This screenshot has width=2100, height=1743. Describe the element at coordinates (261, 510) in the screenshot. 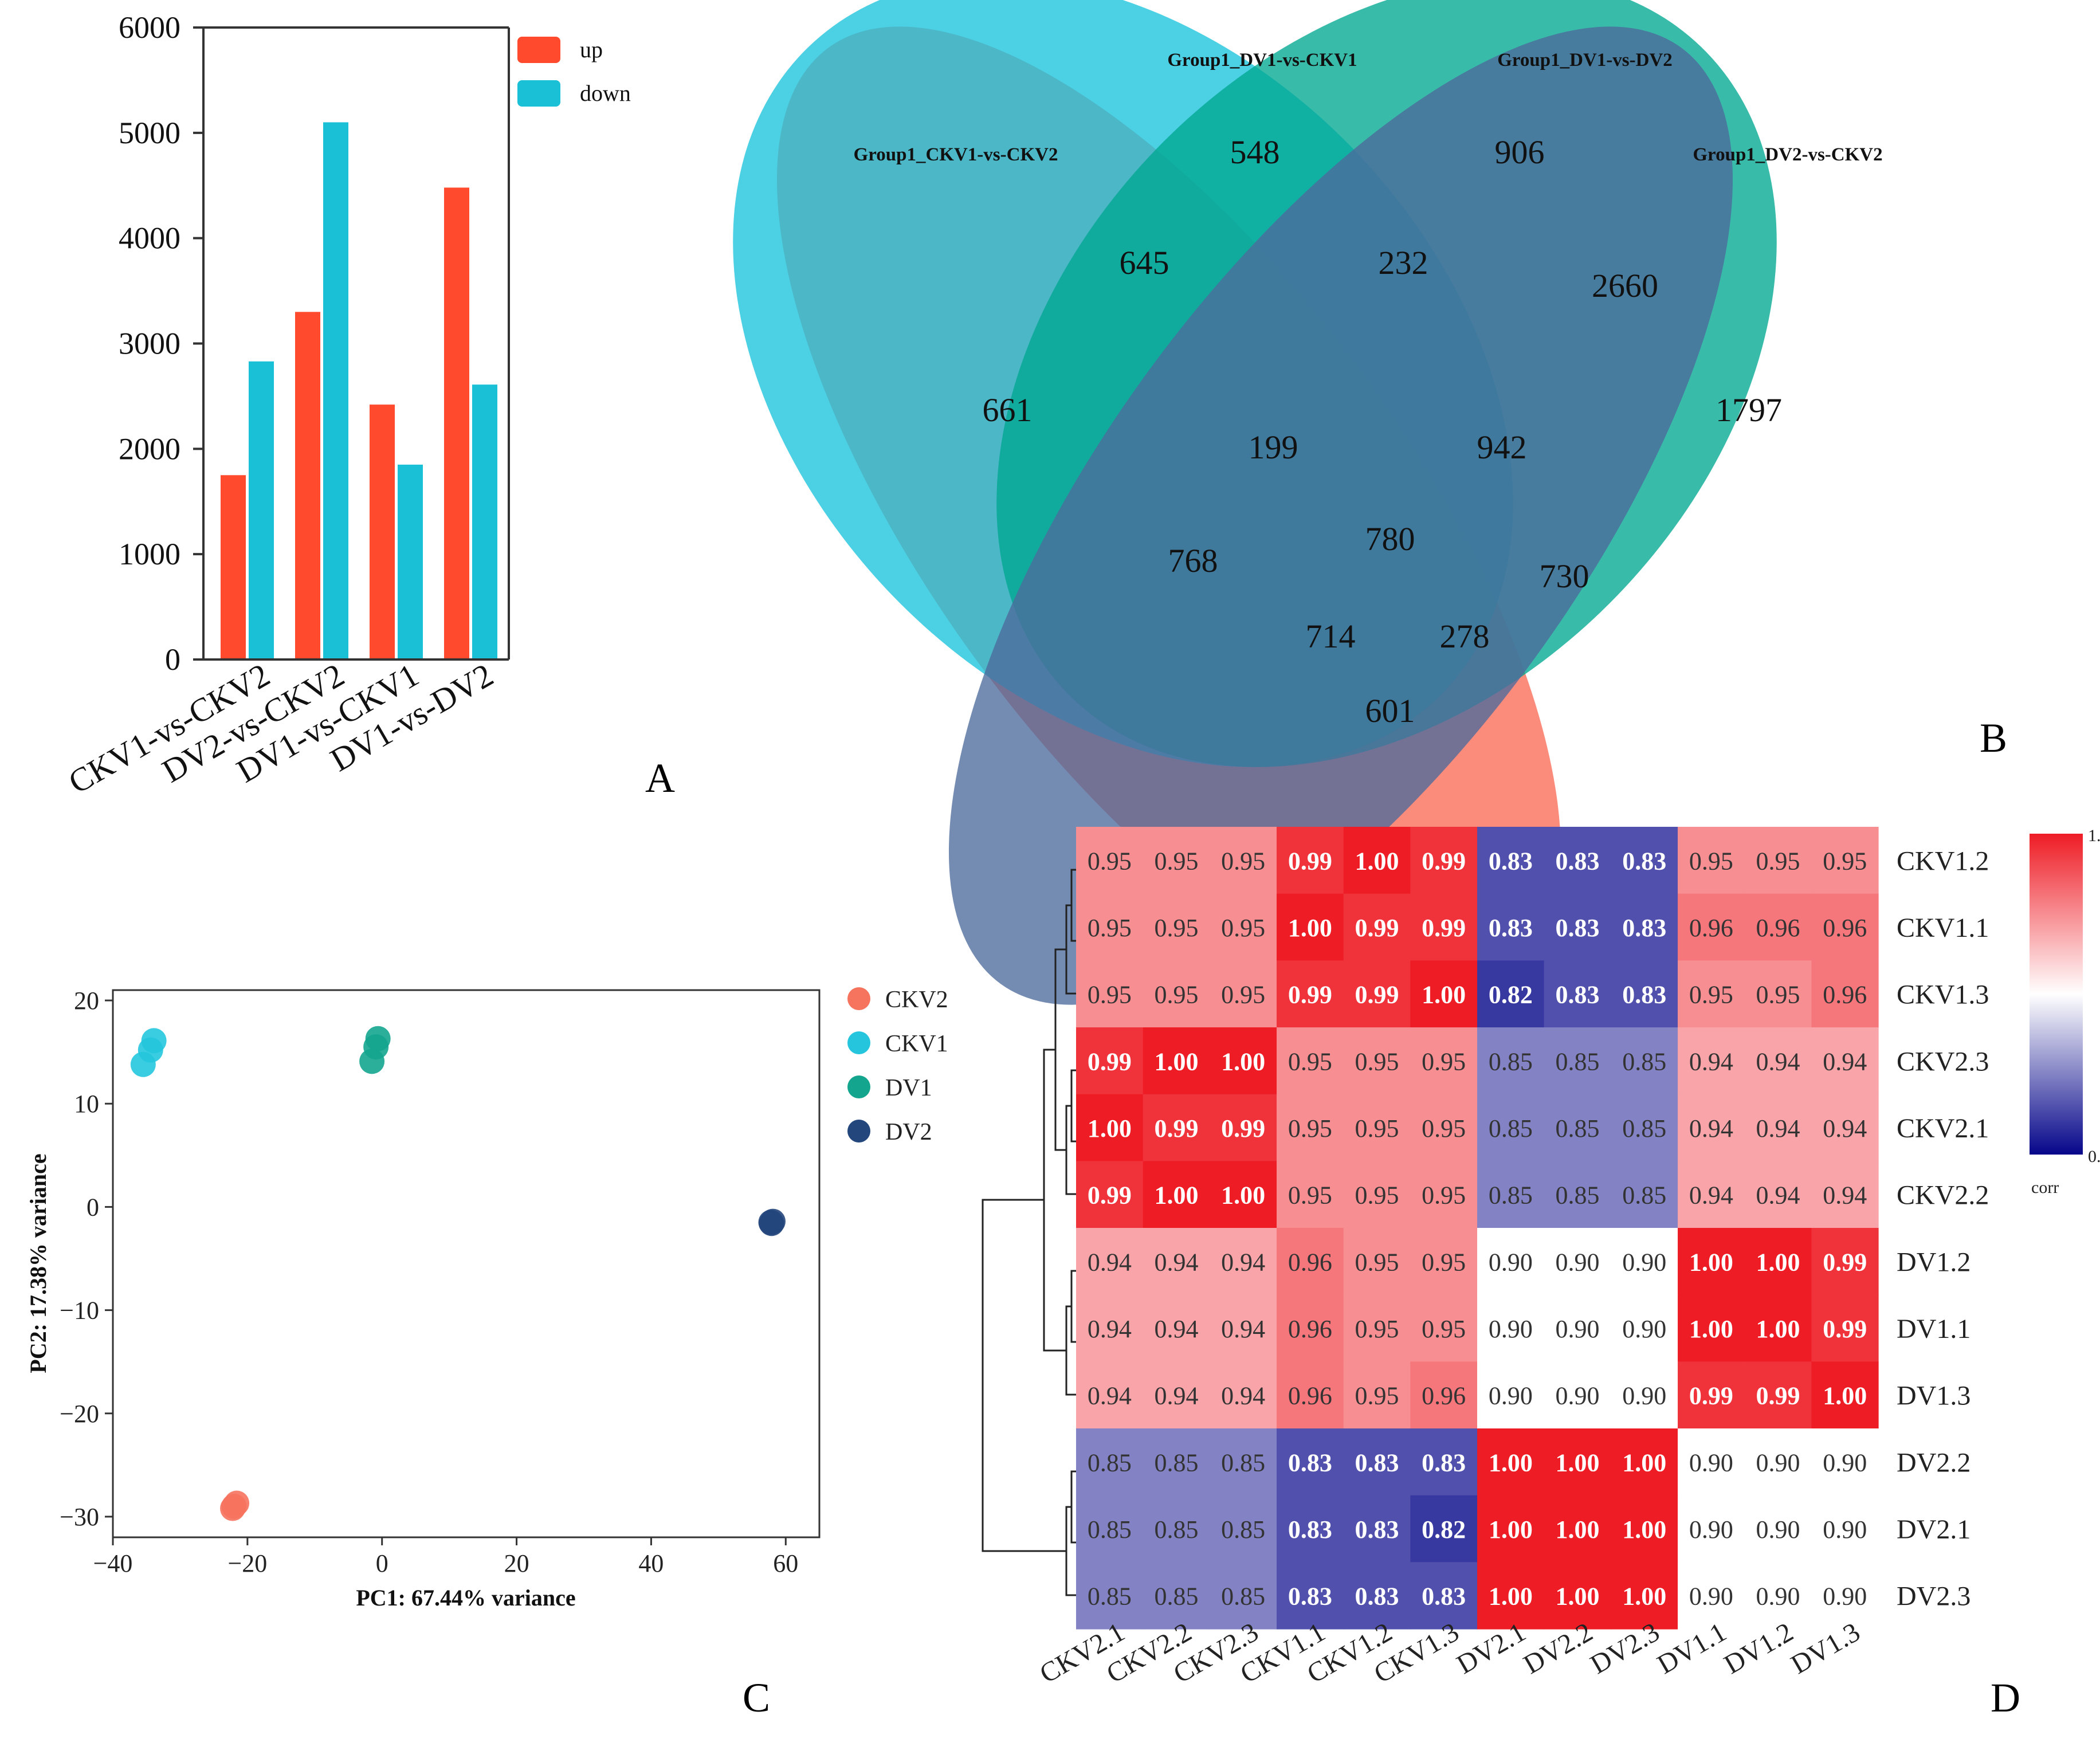

I see `bar-down` at that location.